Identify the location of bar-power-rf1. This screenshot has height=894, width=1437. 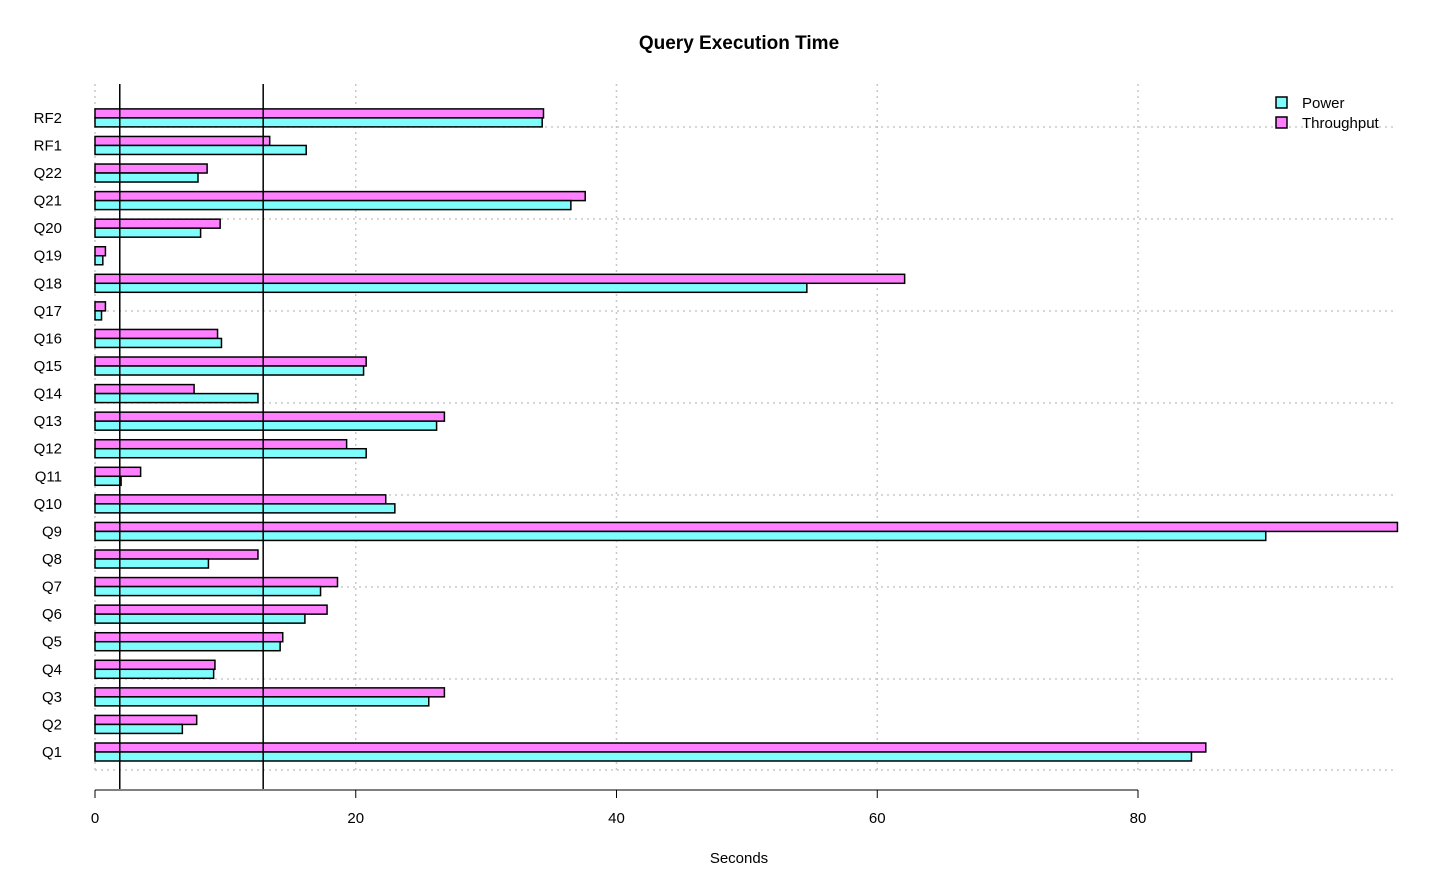
(200, 150).